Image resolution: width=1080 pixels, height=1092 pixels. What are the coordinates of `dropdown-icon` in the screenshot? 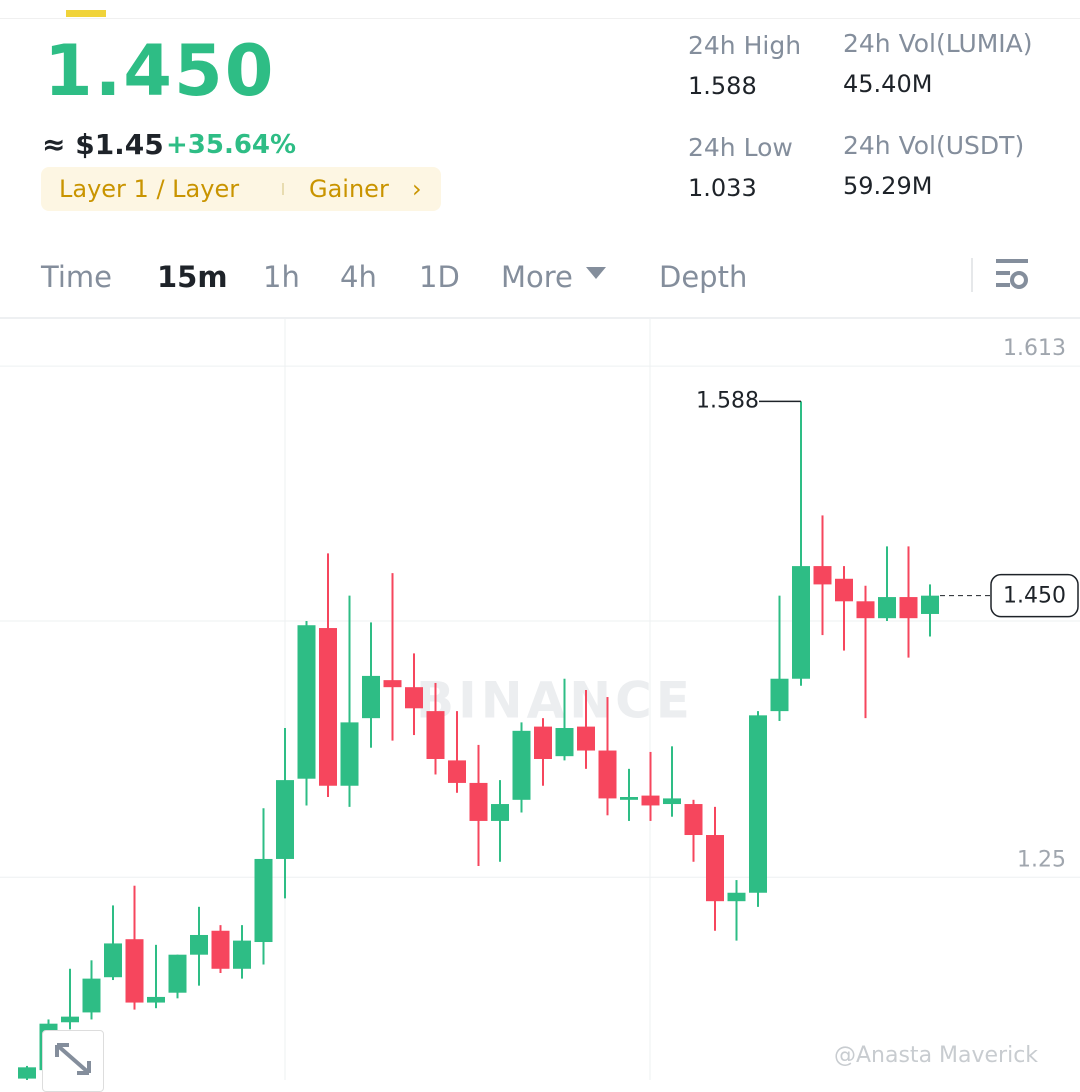 It's located at (596, 273).